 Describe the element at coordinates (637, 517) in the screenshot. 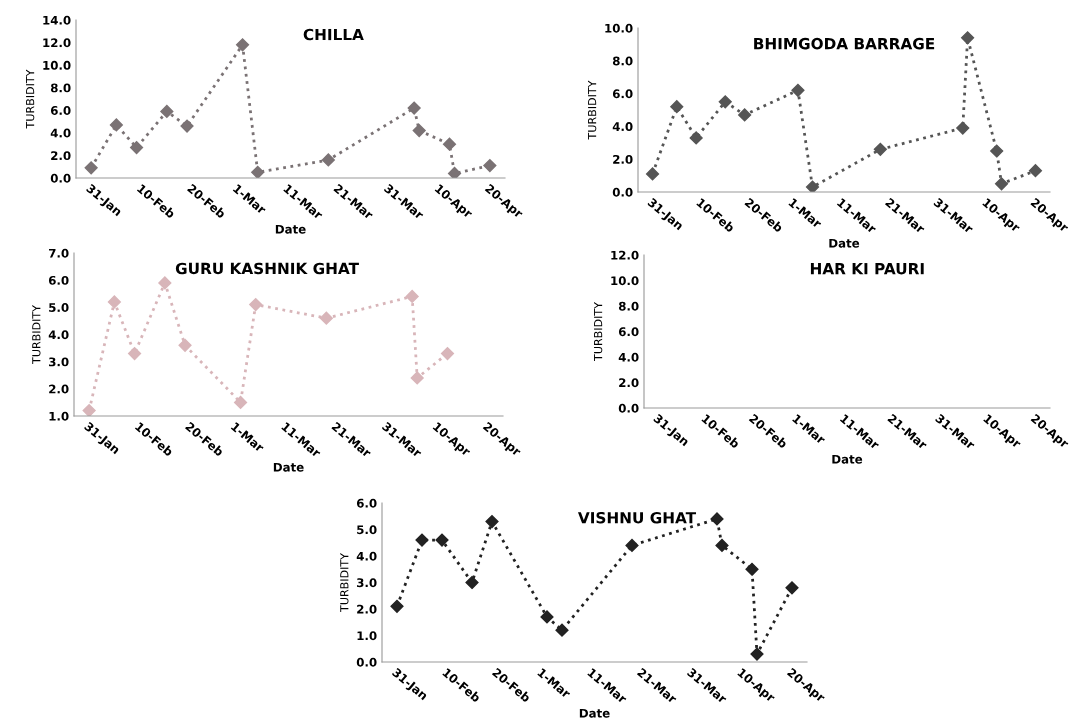

I see `chart-title: VISHNU GHAT` at that location.